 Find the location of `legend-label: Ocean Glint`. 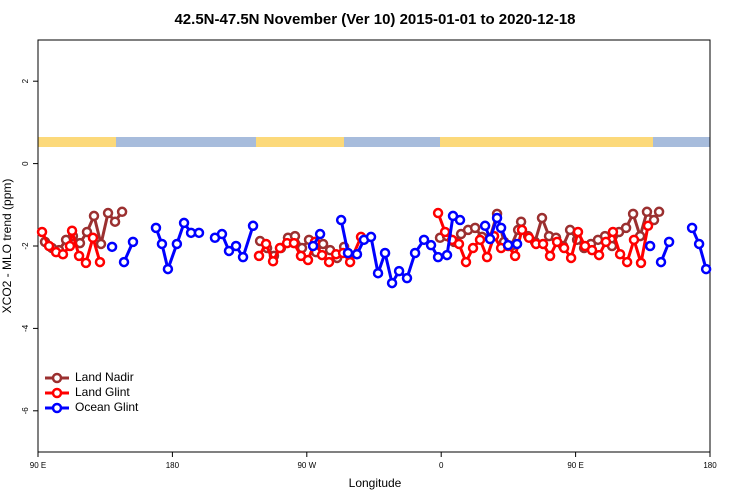

legend-label: Ocean Glint is located at coordinates (107, 407).